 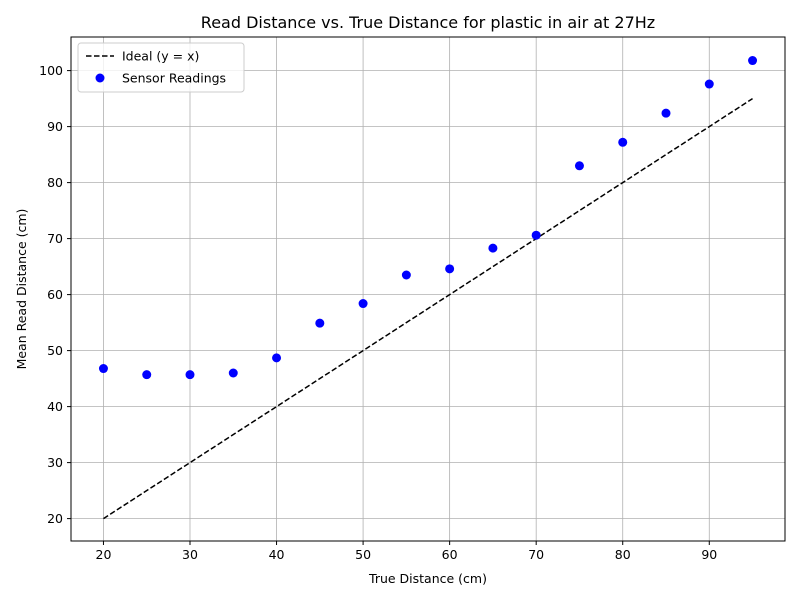 What do you see at coordinates (55, 406) in the screenshot?
I see `y-tick-label: 40` at bounding box center [55, 406].